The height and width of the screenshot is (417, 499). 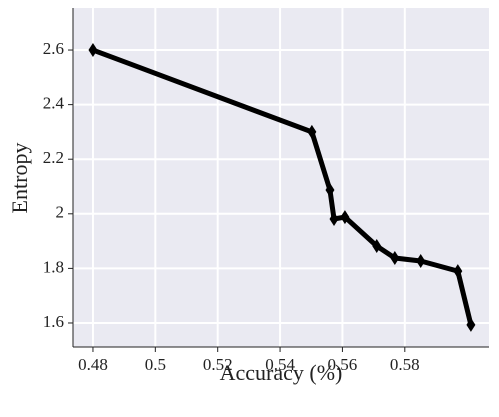 What do you see at coordinates (343, 364) in the screenshot?
I see `x-tick-label: 0.56` at bounding box center [343, 364].